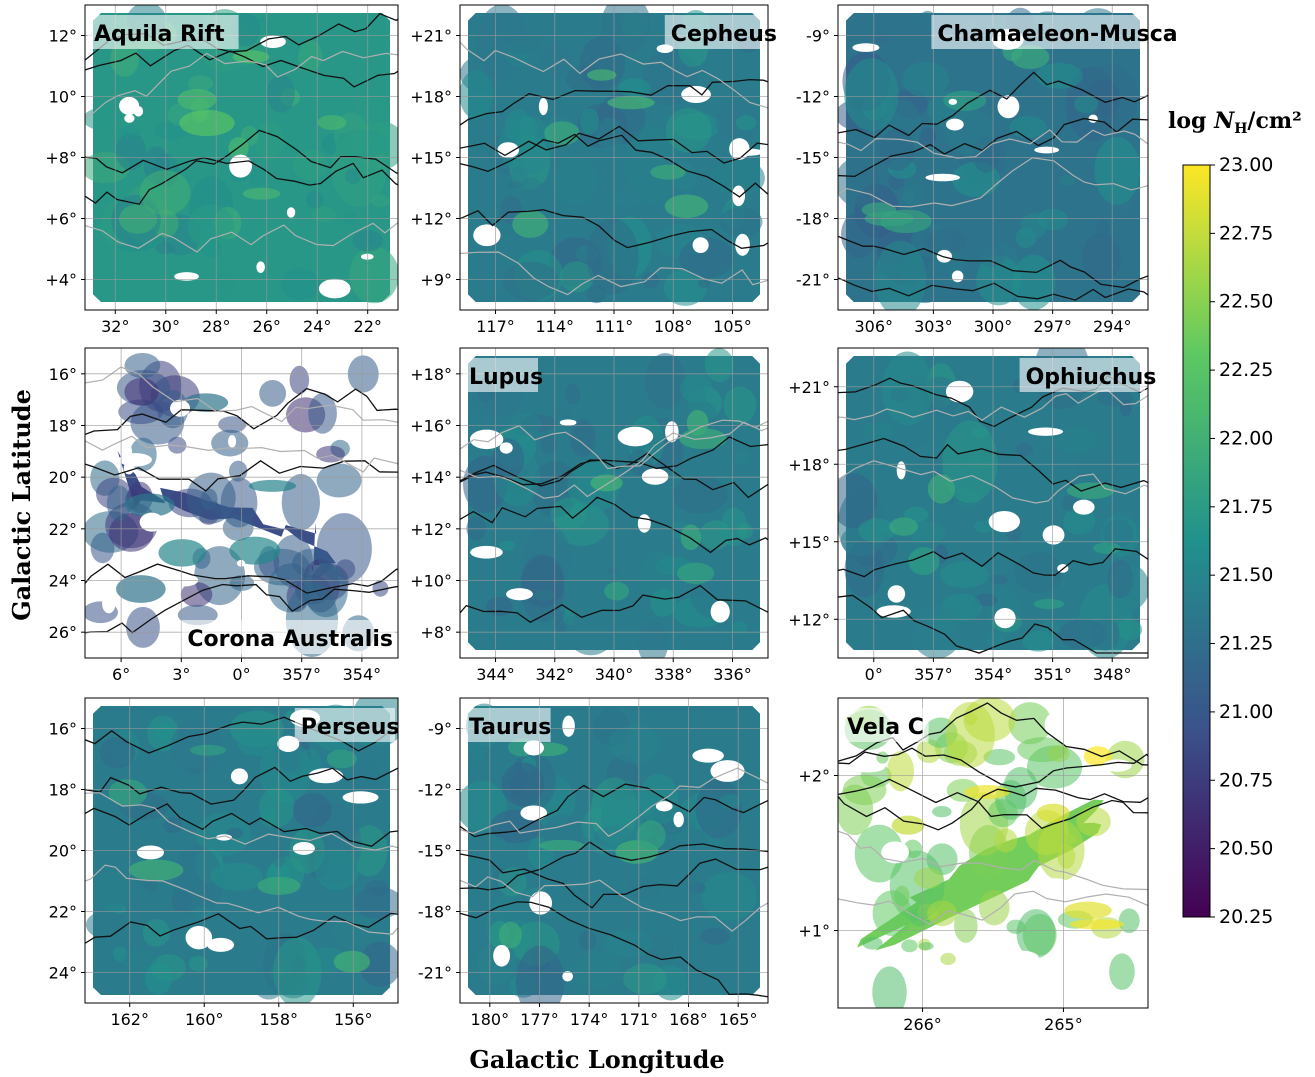 This screenshot has width=1315, height=1077. I want to click on x-tick-label: 108°, so click(673, 326).